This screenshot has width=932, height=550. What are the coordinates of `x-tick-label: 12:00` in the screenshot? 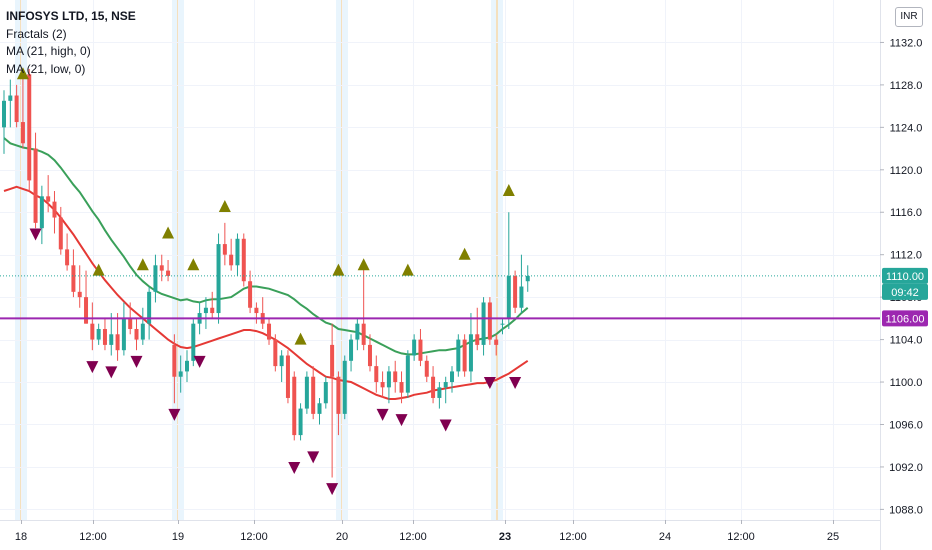 It's located at (254, 537).